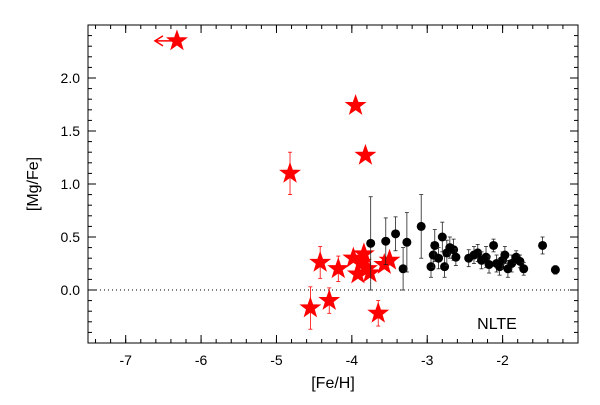 The width and height of the screenshot is (600, 405). Describe the element at coordinates (71, 131) in the screenshot. I see `y-tick-label: 1.5` at that location.